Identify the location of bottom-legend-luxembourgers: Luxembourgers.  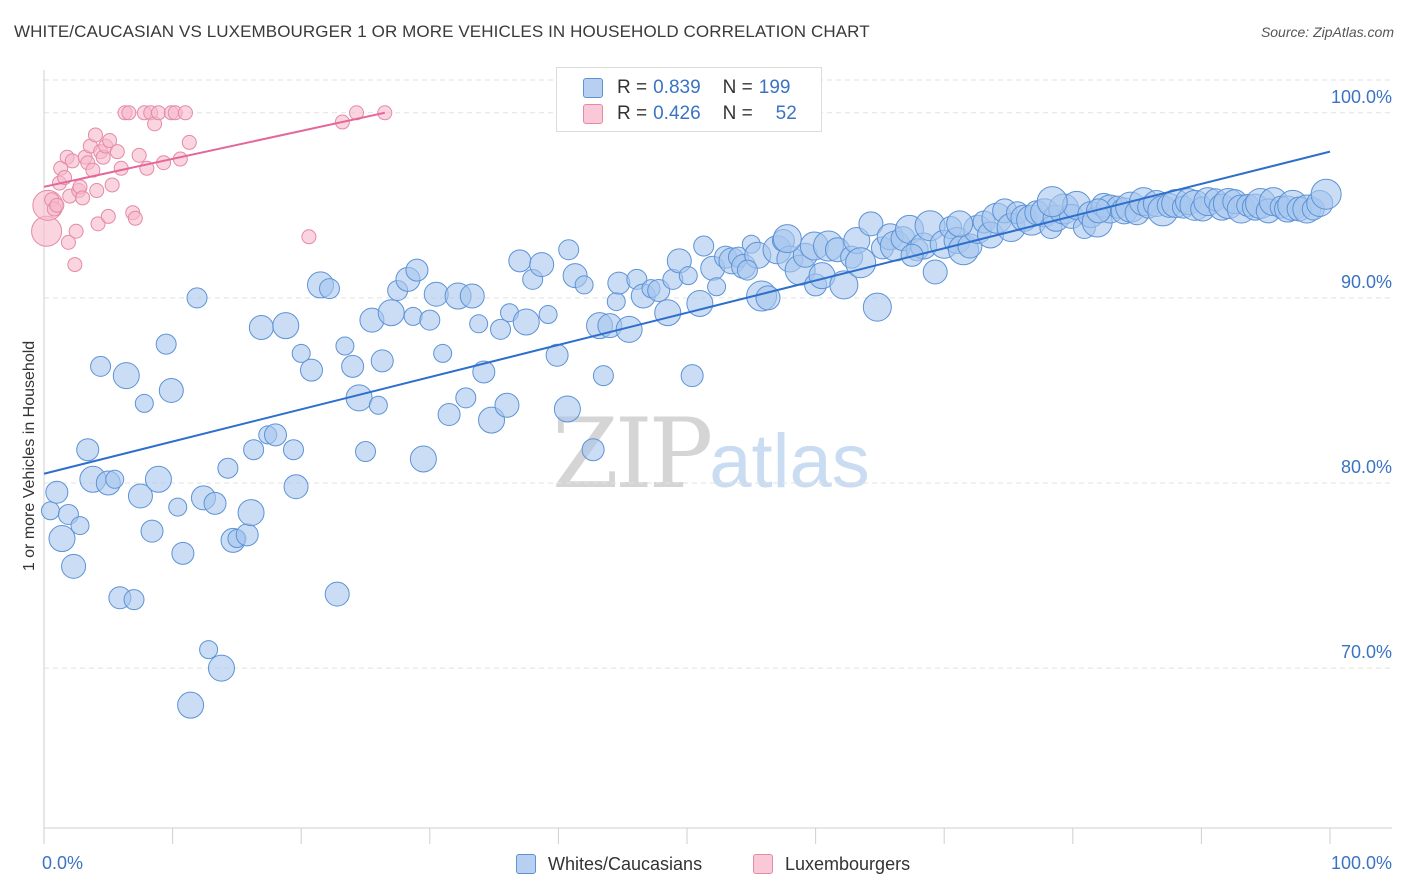
(831, 864).